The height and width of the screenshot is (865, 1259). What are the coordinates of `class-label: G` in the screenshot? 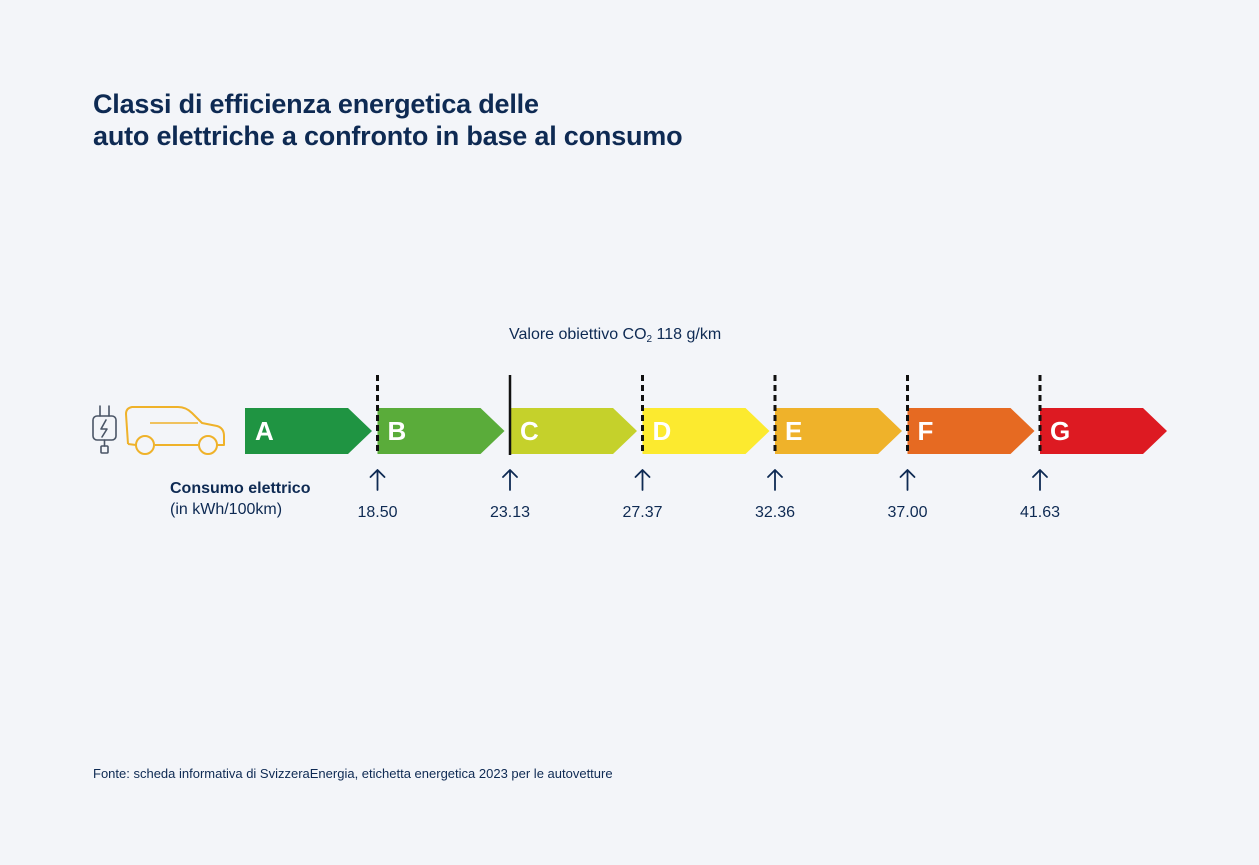 It's located at (1060, 431).